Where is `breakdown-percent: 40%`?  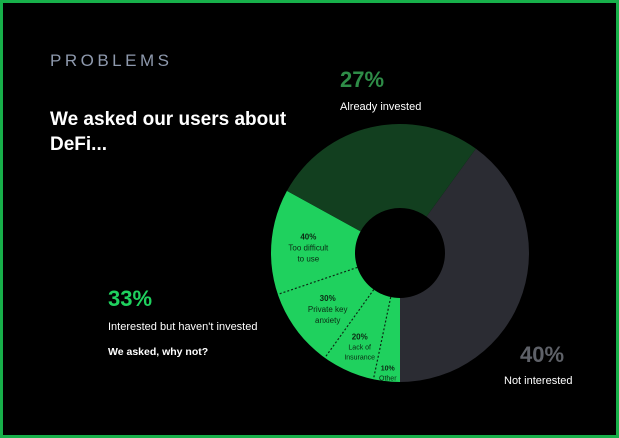 breakdown-percent: 40% is located at coordinates (308, 236).